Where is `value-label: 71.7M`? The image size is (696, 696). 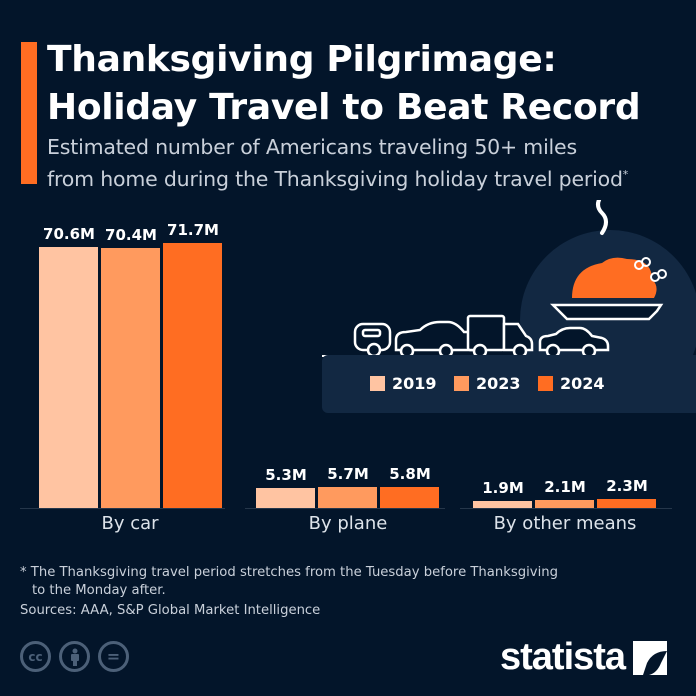
value-label: 71.7M is located at coordinates (193, 230).